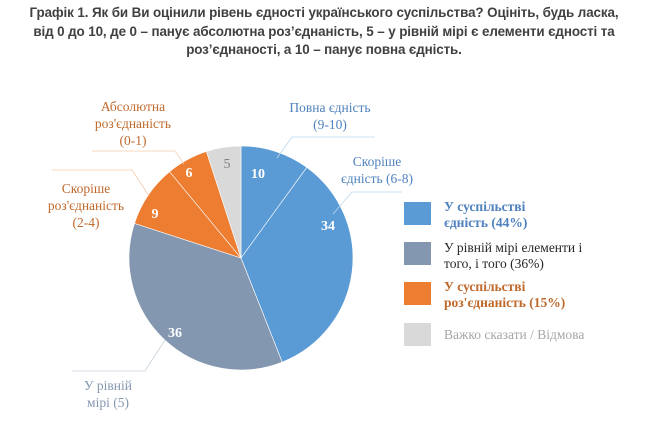 This screenshot has height=433, width=648. Describe the element at coordinates (485, 222) in the screenshot. I see `legend-label-unity-line-2: єдність (44%)` at that location.